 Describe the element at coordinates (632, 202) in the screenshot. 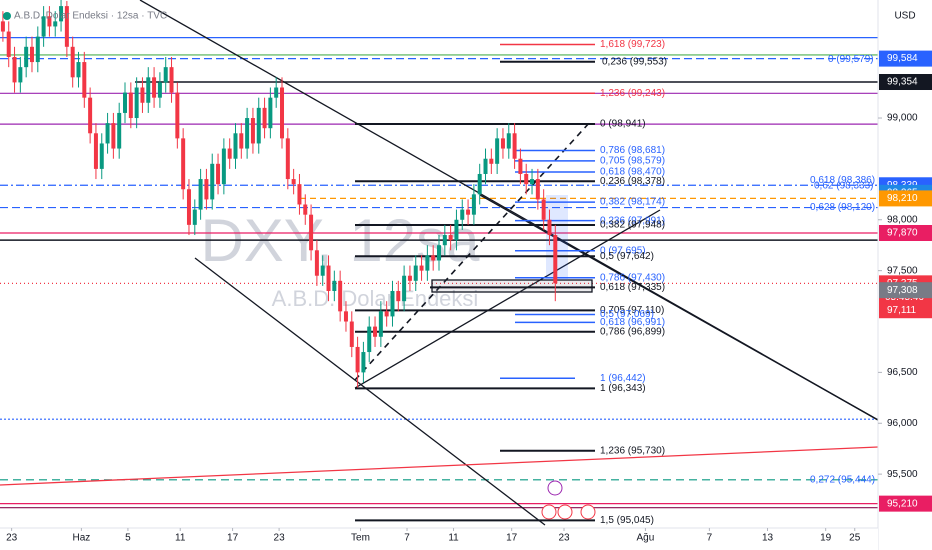

I see `fib-label: 0,382 (98,174)` at that location.